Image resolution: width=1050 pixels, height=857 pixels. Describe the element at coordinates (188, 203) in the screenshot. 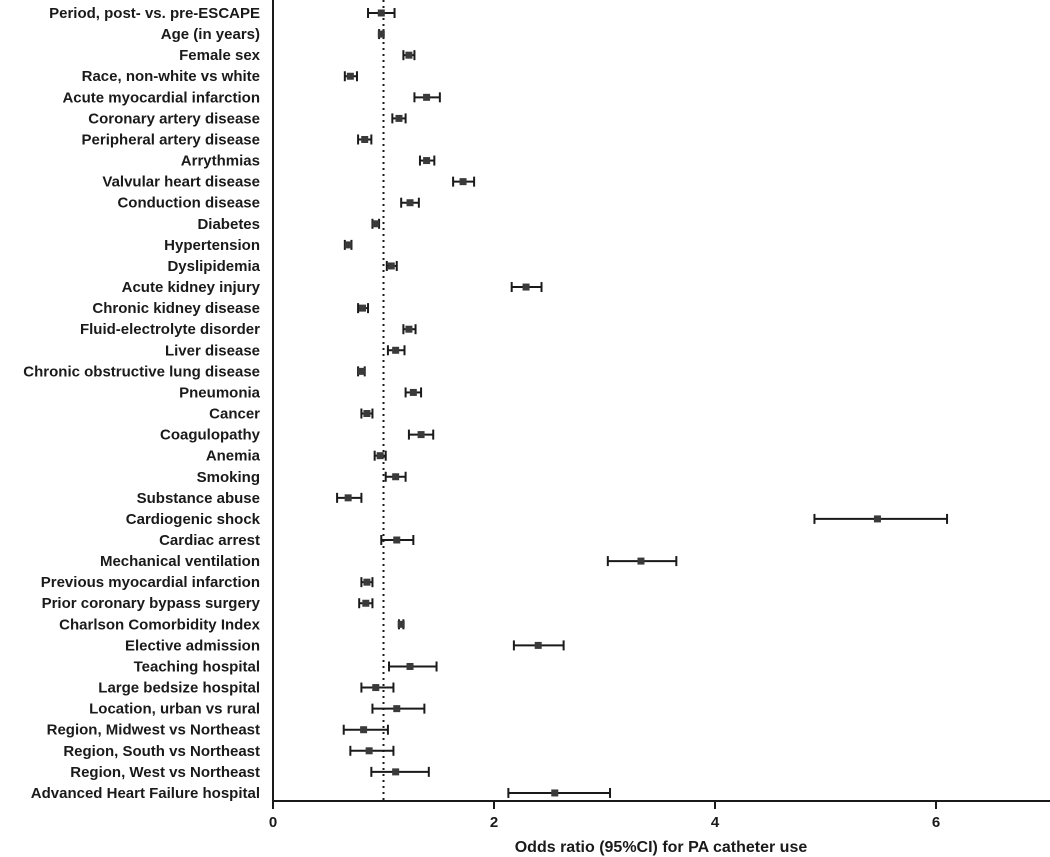

I see `row-label: Conduction disease` at that location.